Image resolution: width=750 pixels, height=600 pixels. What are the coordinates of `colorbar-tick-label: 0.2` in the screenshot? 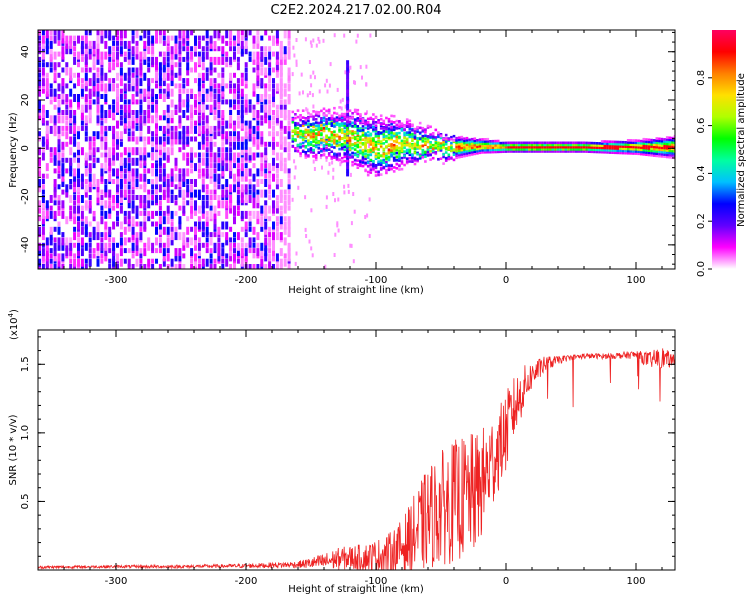 It's located at (701, 221).